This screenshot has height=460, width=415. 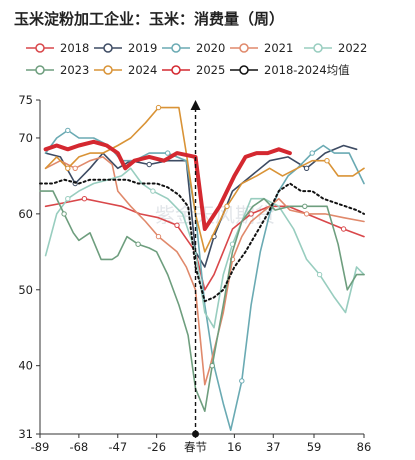 What do you see at coordinates (234, 447) in the screenshot?
I see `x-tick-label-5: 16` at bounding box center [234, 447].